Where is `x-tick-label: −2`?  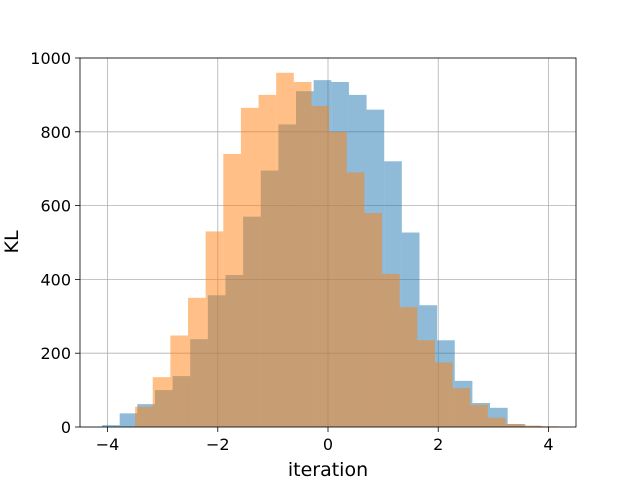
x-tick-label: −2 is located at coordinates (218, 444).